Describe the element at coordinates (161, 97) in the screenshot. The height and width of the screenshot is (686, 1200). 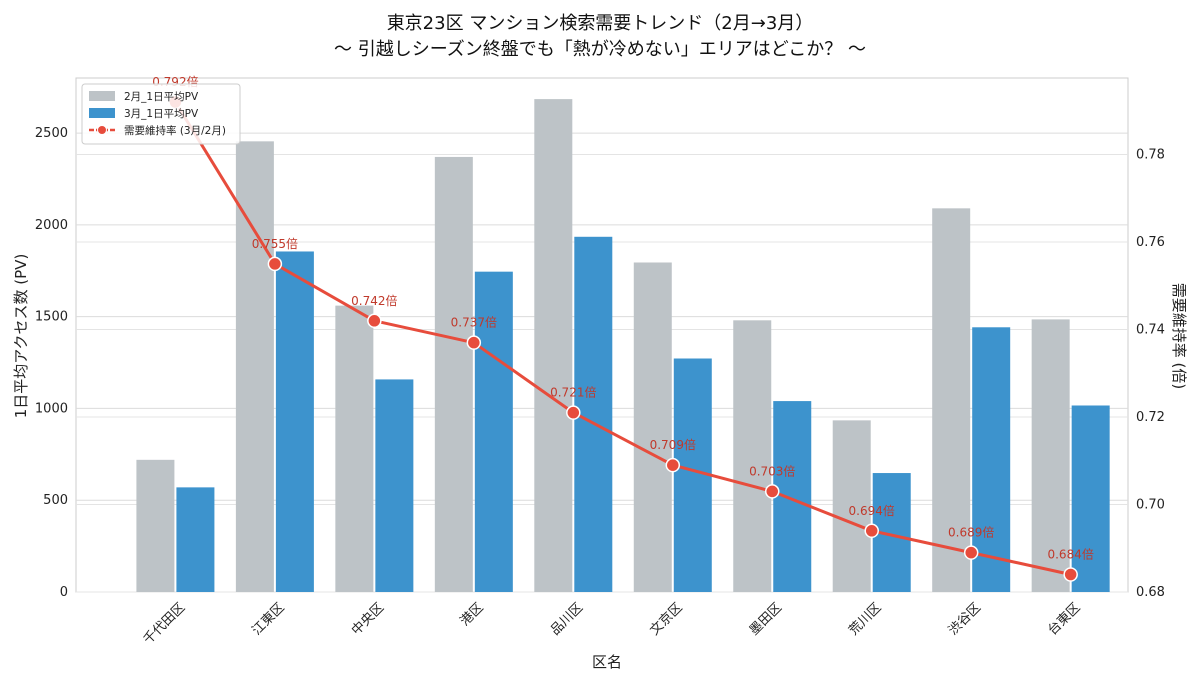
I see `legend-label: 2月_1日平均PV` at that location.